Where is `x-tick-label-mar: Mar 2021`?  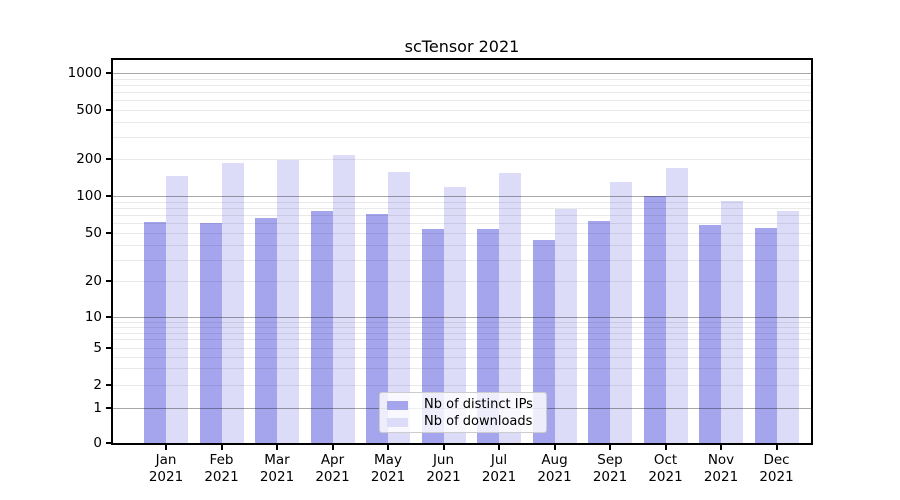
x-tick-label-mar: Mar 2021 is located at coordinates (277, 468).